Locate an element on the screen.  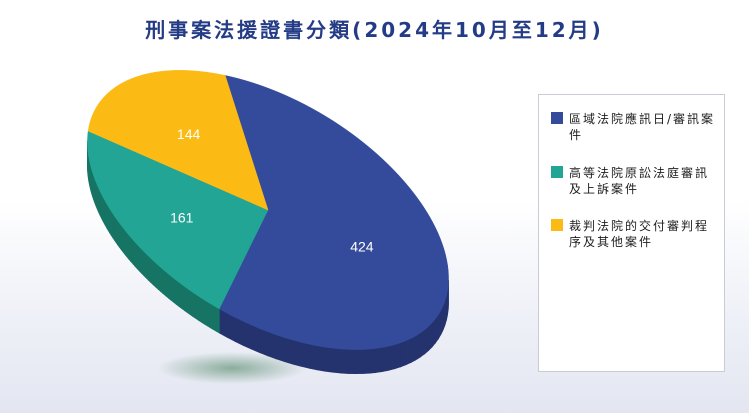
chart-title: 刑事案法援證書分類(2024年10月至12月) is located at coordinates (374, 30).